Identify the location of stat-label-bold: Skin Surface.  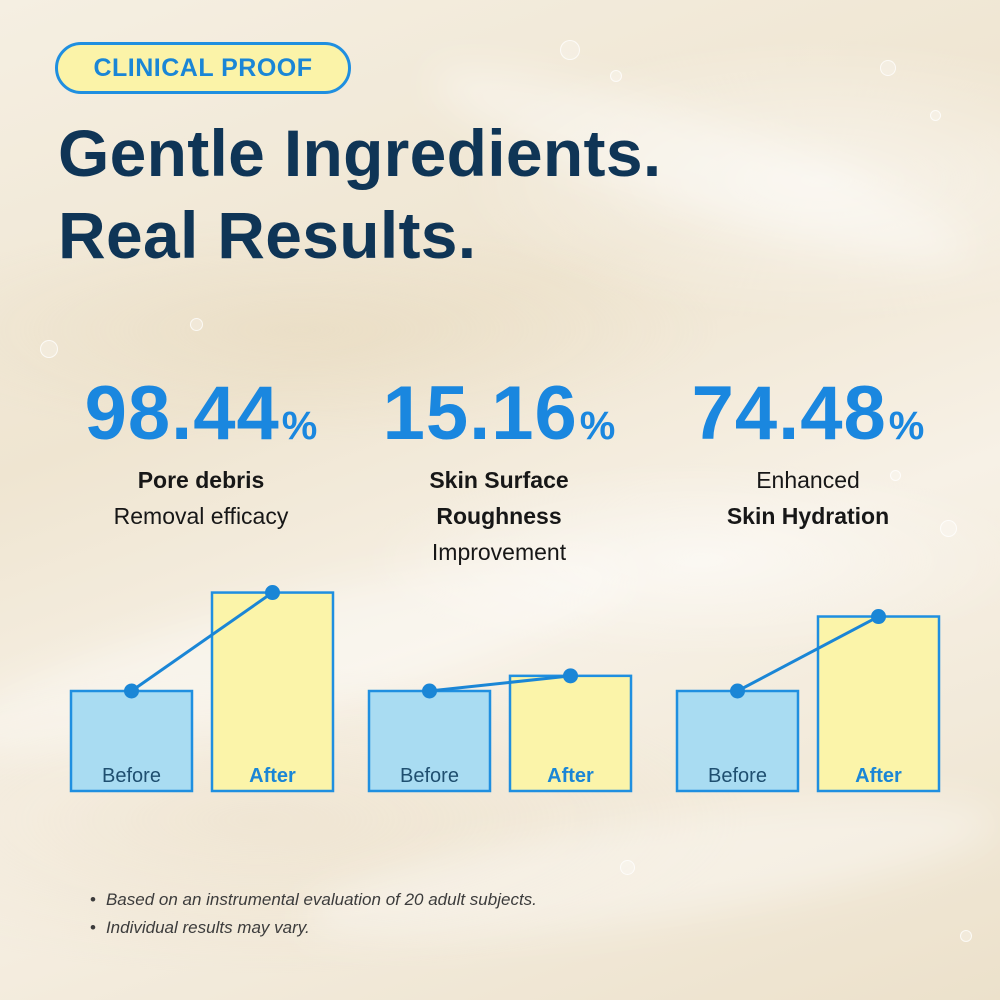
(499, 480).